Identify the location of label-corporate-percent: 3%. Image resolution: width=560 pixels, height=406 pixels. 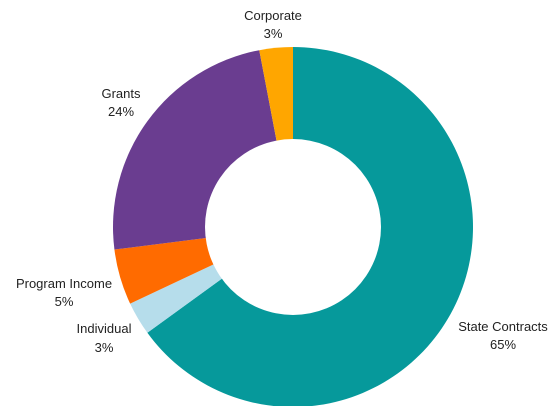
(273, 33).